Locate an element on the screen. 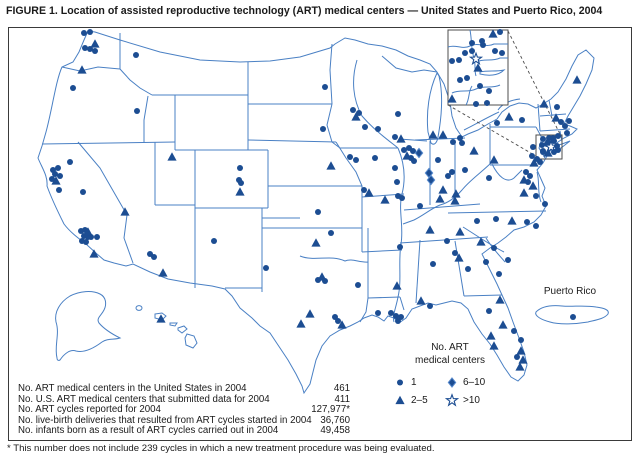 Image resolution: width=640 pixels, height=463 pixels. legend-title-line2: medical centers is located at coordinates (450, 360).